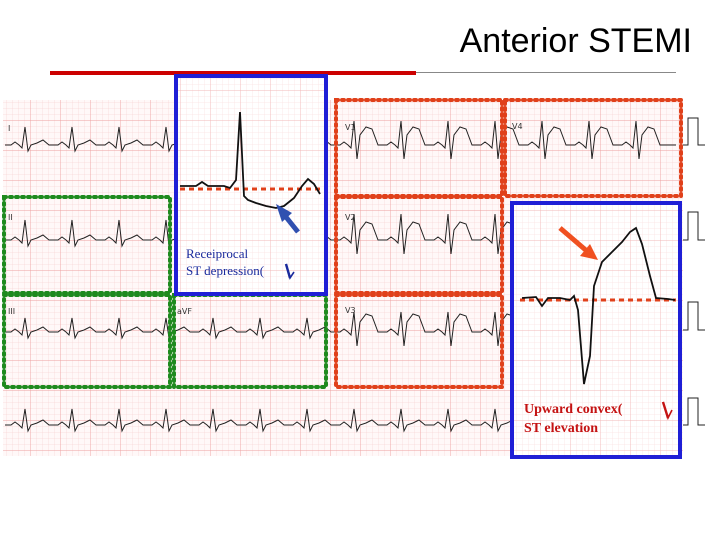 The width and height of the screenshot is (720, 540). I want to click on lead-label-i: I, so click(9, 128).